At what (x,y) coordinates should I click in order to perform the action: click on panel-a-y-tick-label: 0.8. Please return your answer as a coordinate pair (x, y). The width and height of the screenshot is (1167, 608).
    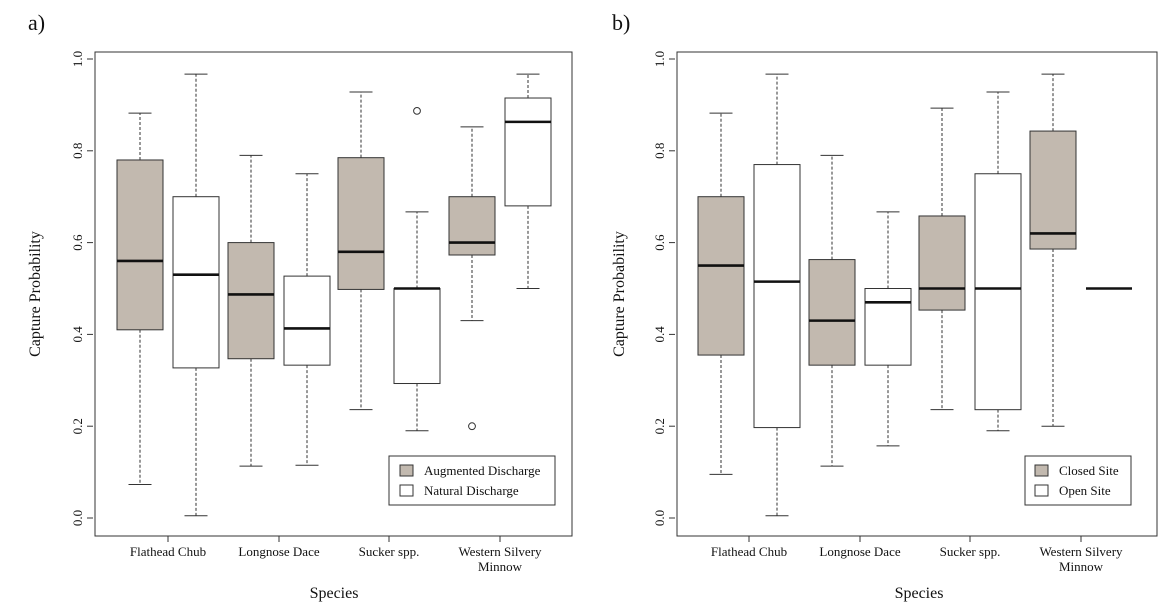
    Looking at the image, I should click on (77, 151).